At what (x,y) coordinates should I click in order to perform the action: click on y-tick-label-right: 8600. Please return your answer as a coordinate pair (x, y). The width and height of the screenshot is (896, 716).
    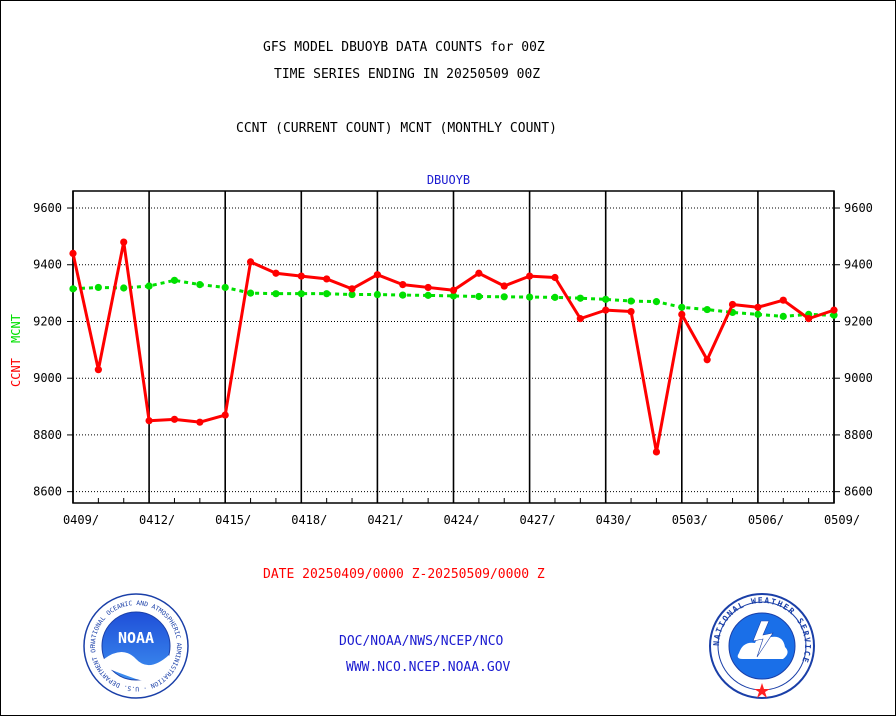
    Looking at the image, I should click on (858, 492).